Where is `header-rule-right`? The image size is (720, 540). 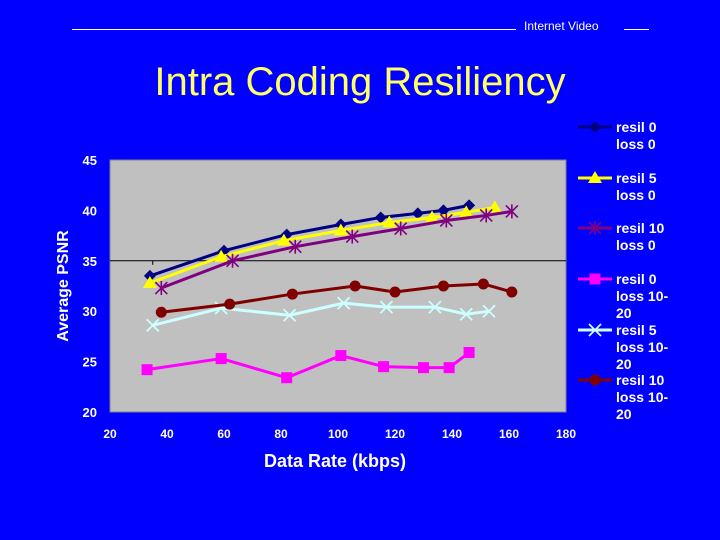 header-rule-right is located at coordinates (636, 29).